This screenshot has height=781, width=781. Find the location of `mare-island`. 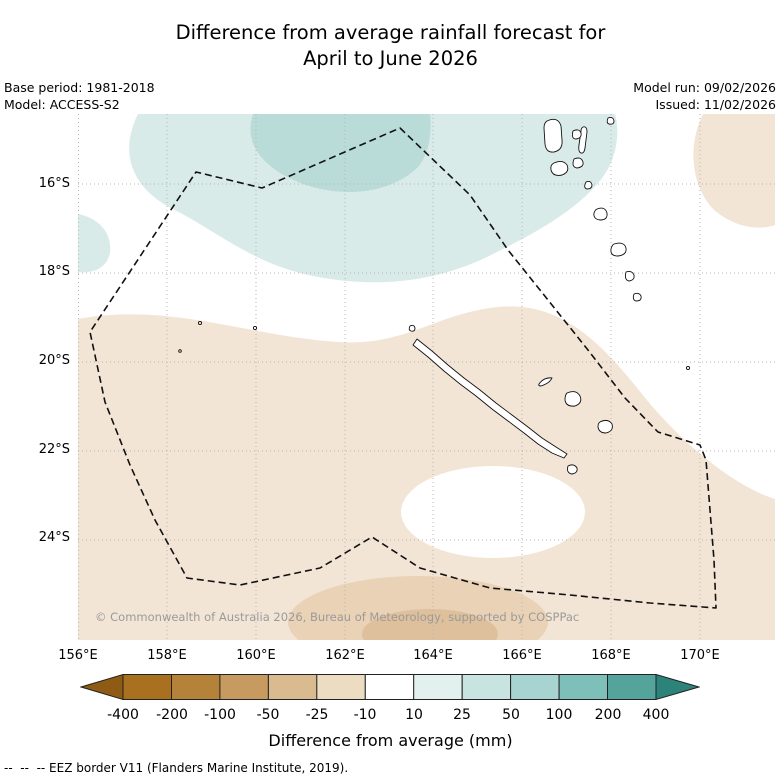

mare-island is located at coordinates (605, 426).